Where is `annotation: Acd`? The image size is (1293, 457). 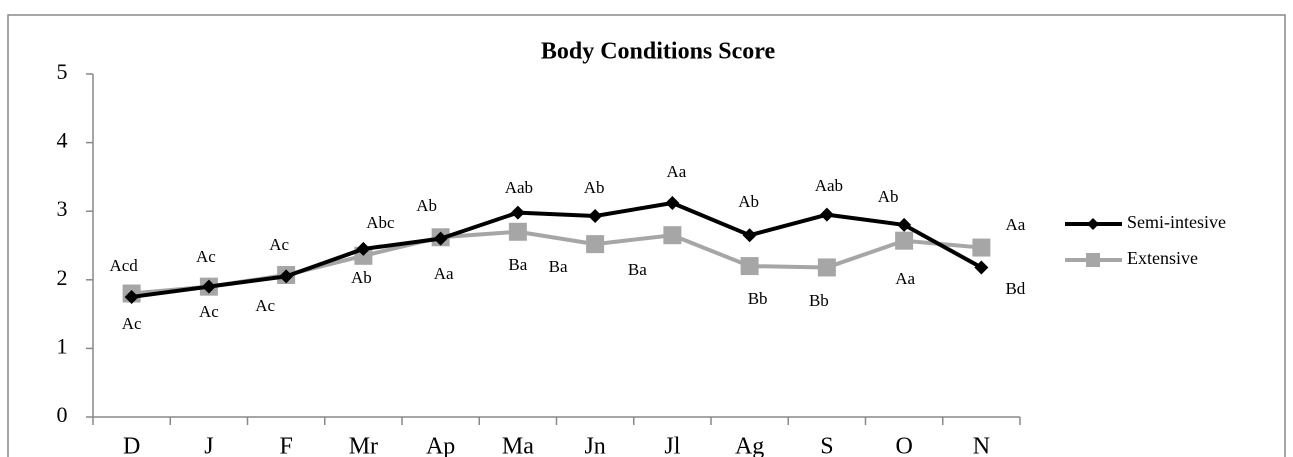
annotation: Acd is located at coordinates (123, 265).